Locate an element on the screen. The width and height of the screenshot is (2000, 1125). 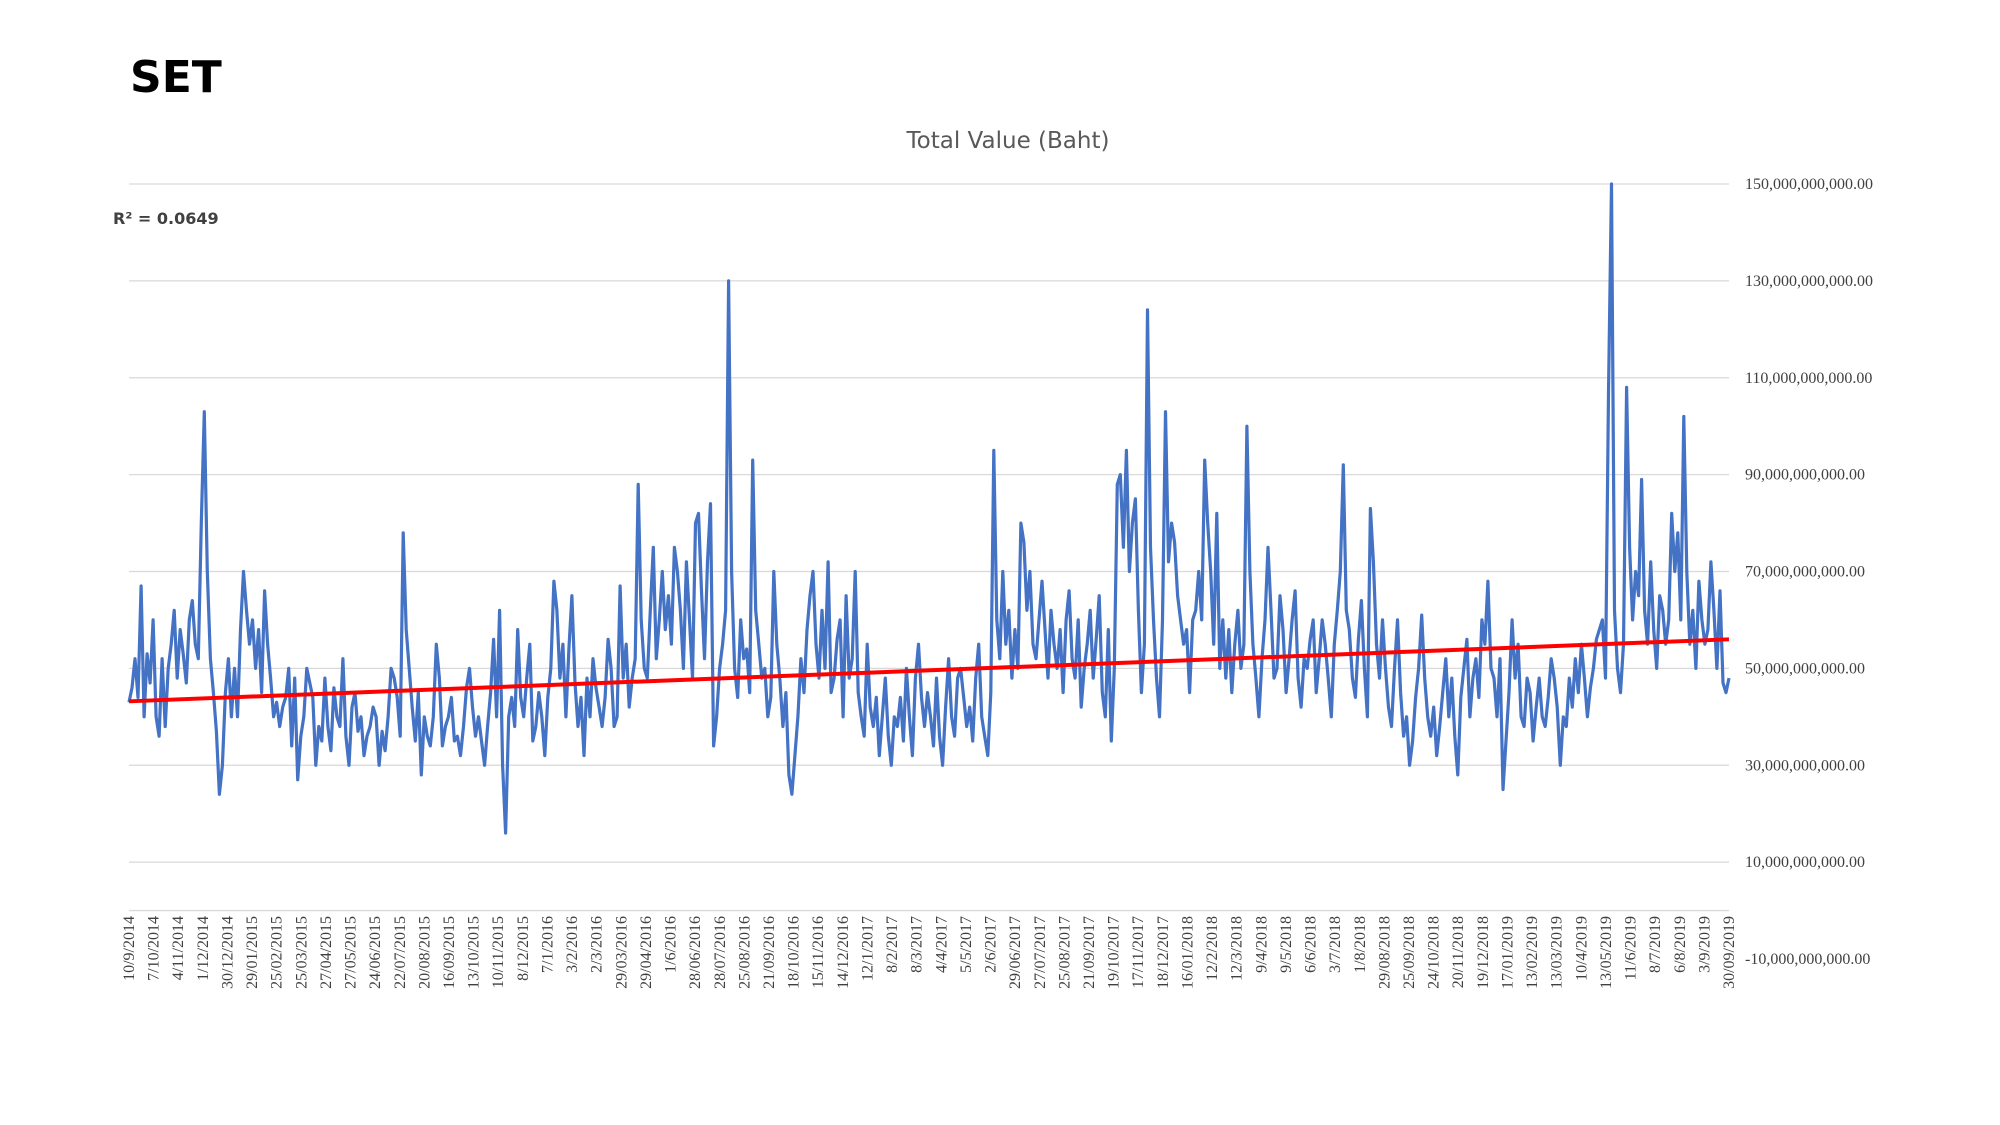
trendline-layer is located at coordinates (929, 670).